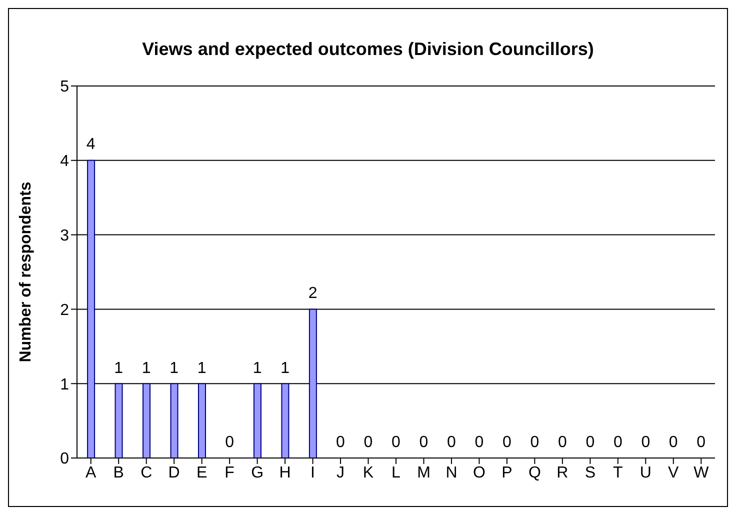  I want to click on data-label: 2, so click(312, 294).